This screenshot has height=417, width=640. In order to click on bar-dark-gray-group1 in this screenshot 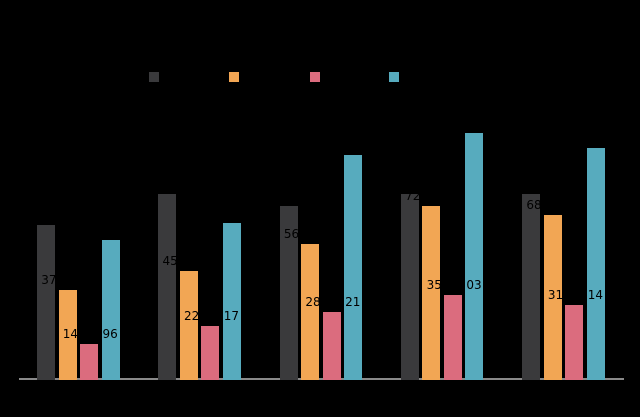, I will do `click(46, 302)`.